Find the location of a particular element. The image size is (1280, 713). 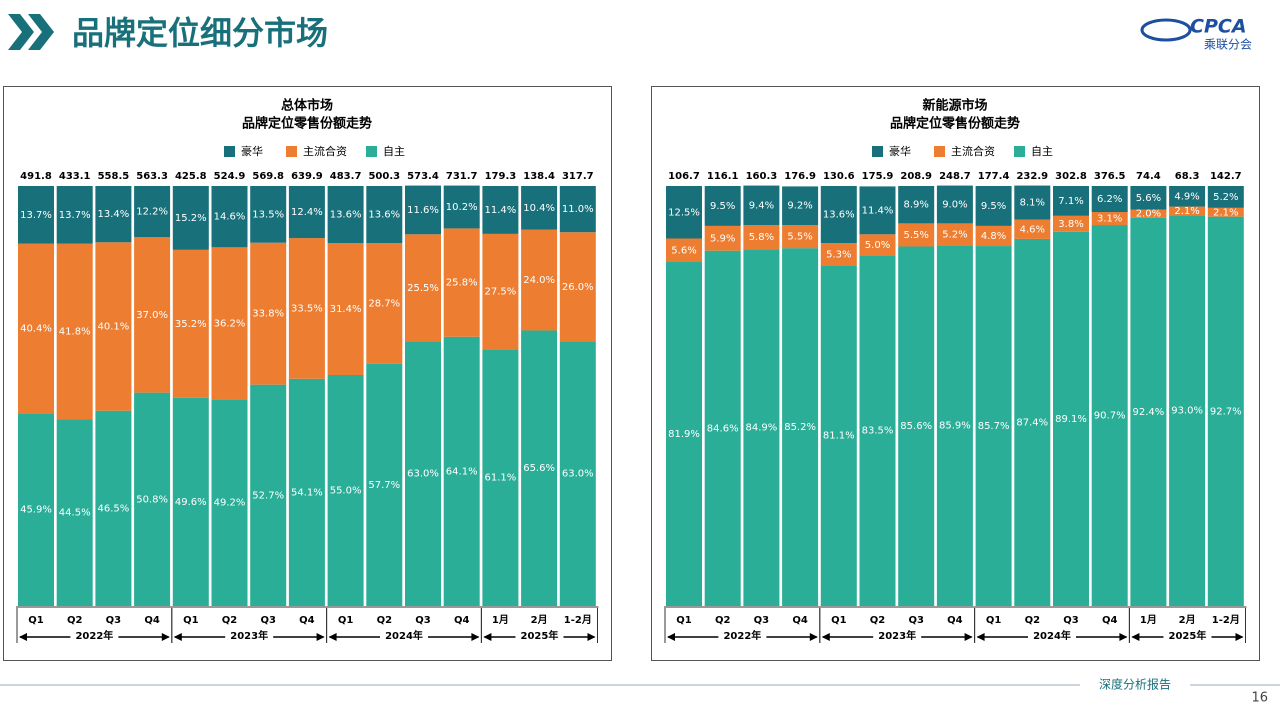

value-label: 25.8% is located at coordinates (462, 283).